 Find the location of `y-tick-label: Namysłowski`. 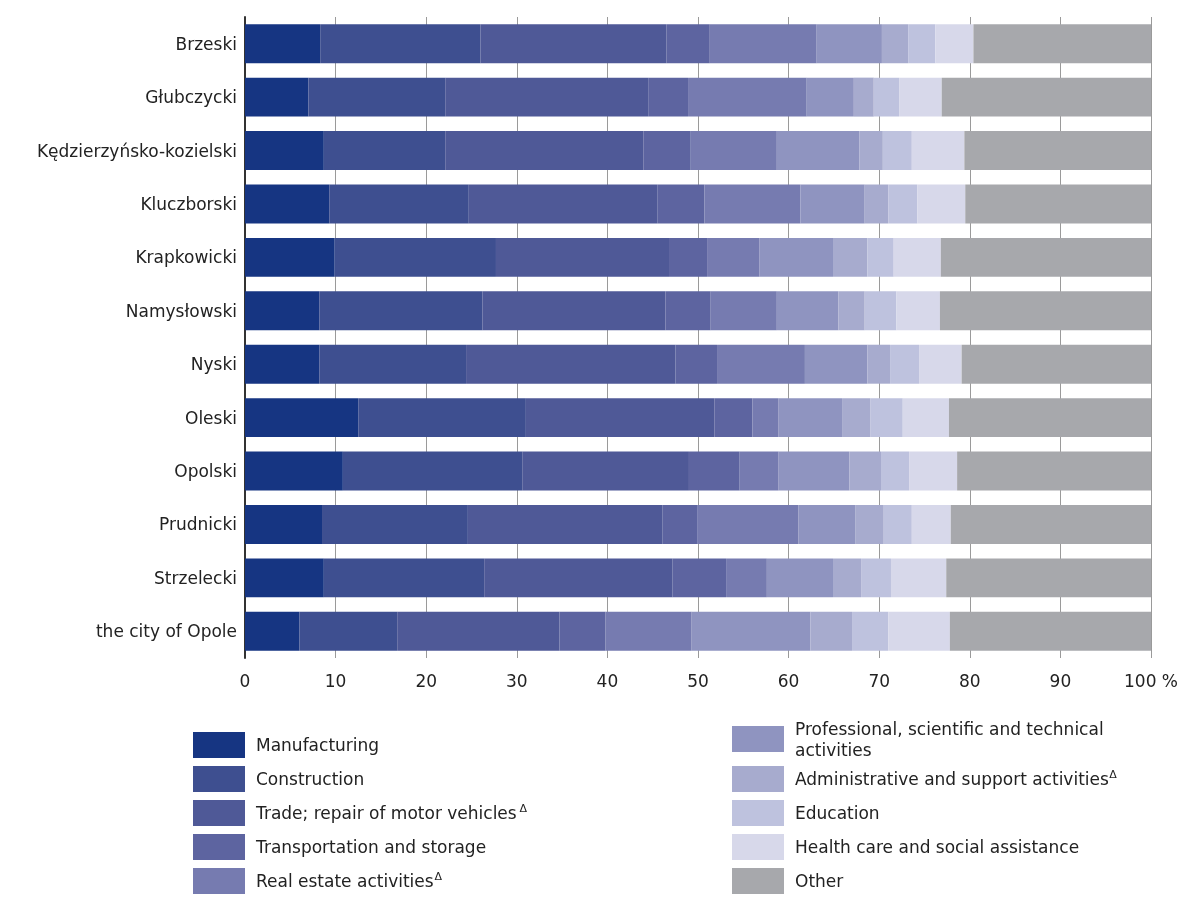

y-tick-label: Namysłowski is located at coordinates (181, 310).